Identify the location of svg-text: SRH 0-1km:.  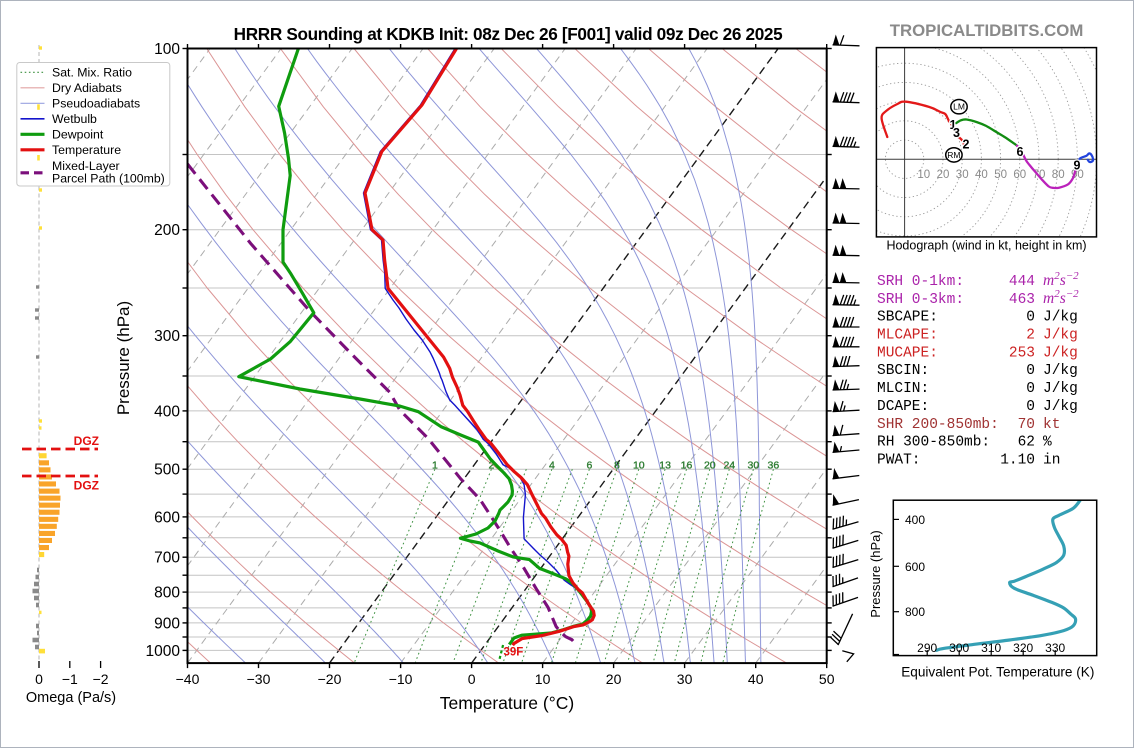
(920, 282).